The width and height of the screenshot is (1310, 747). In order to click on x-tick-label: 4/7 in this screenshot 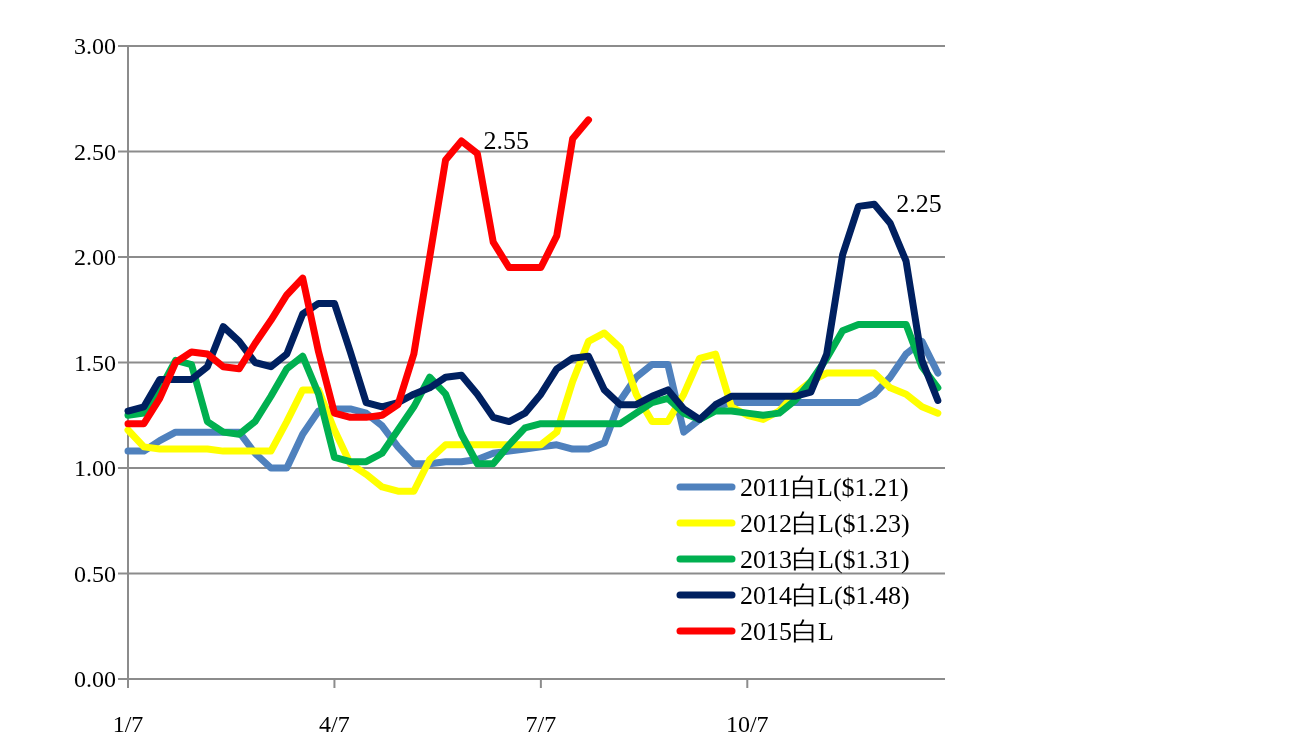, I will do `click(334, 724)`.